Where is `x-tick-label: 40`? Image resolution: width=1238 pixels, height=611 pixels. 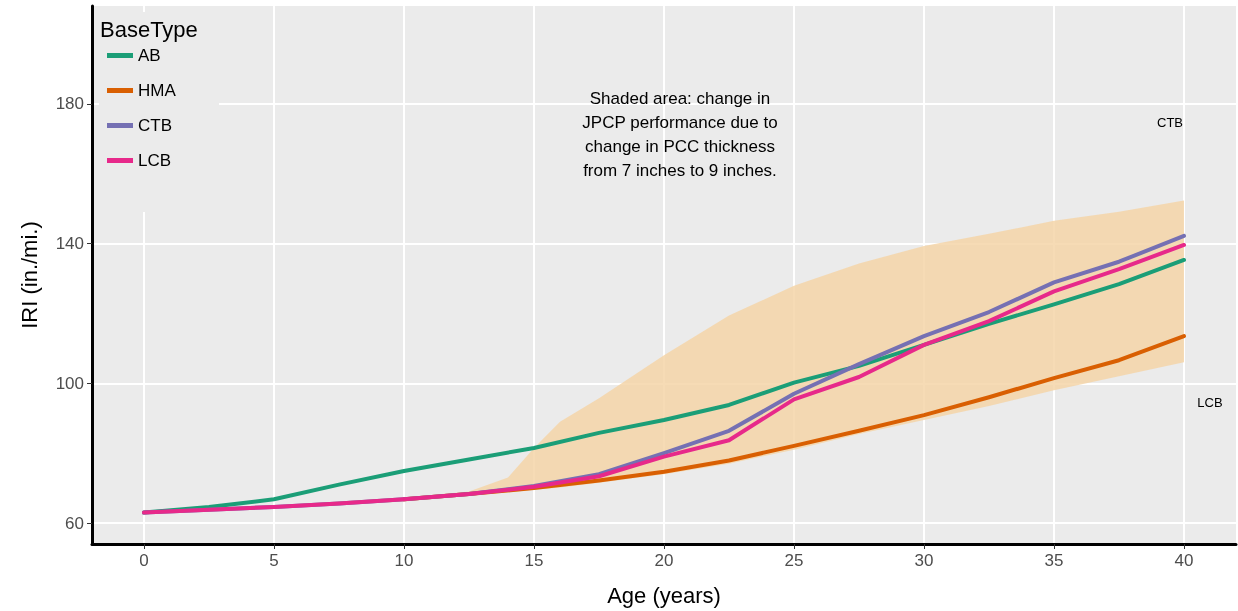
x-tick-label: 40 is located at coordinates (1184, 560).